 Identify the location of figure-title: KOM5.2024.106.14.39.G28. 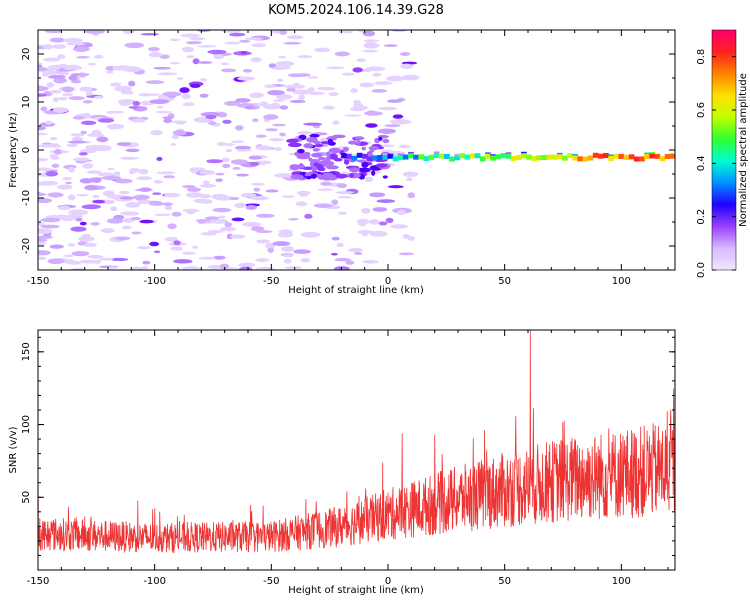
(356, 10).